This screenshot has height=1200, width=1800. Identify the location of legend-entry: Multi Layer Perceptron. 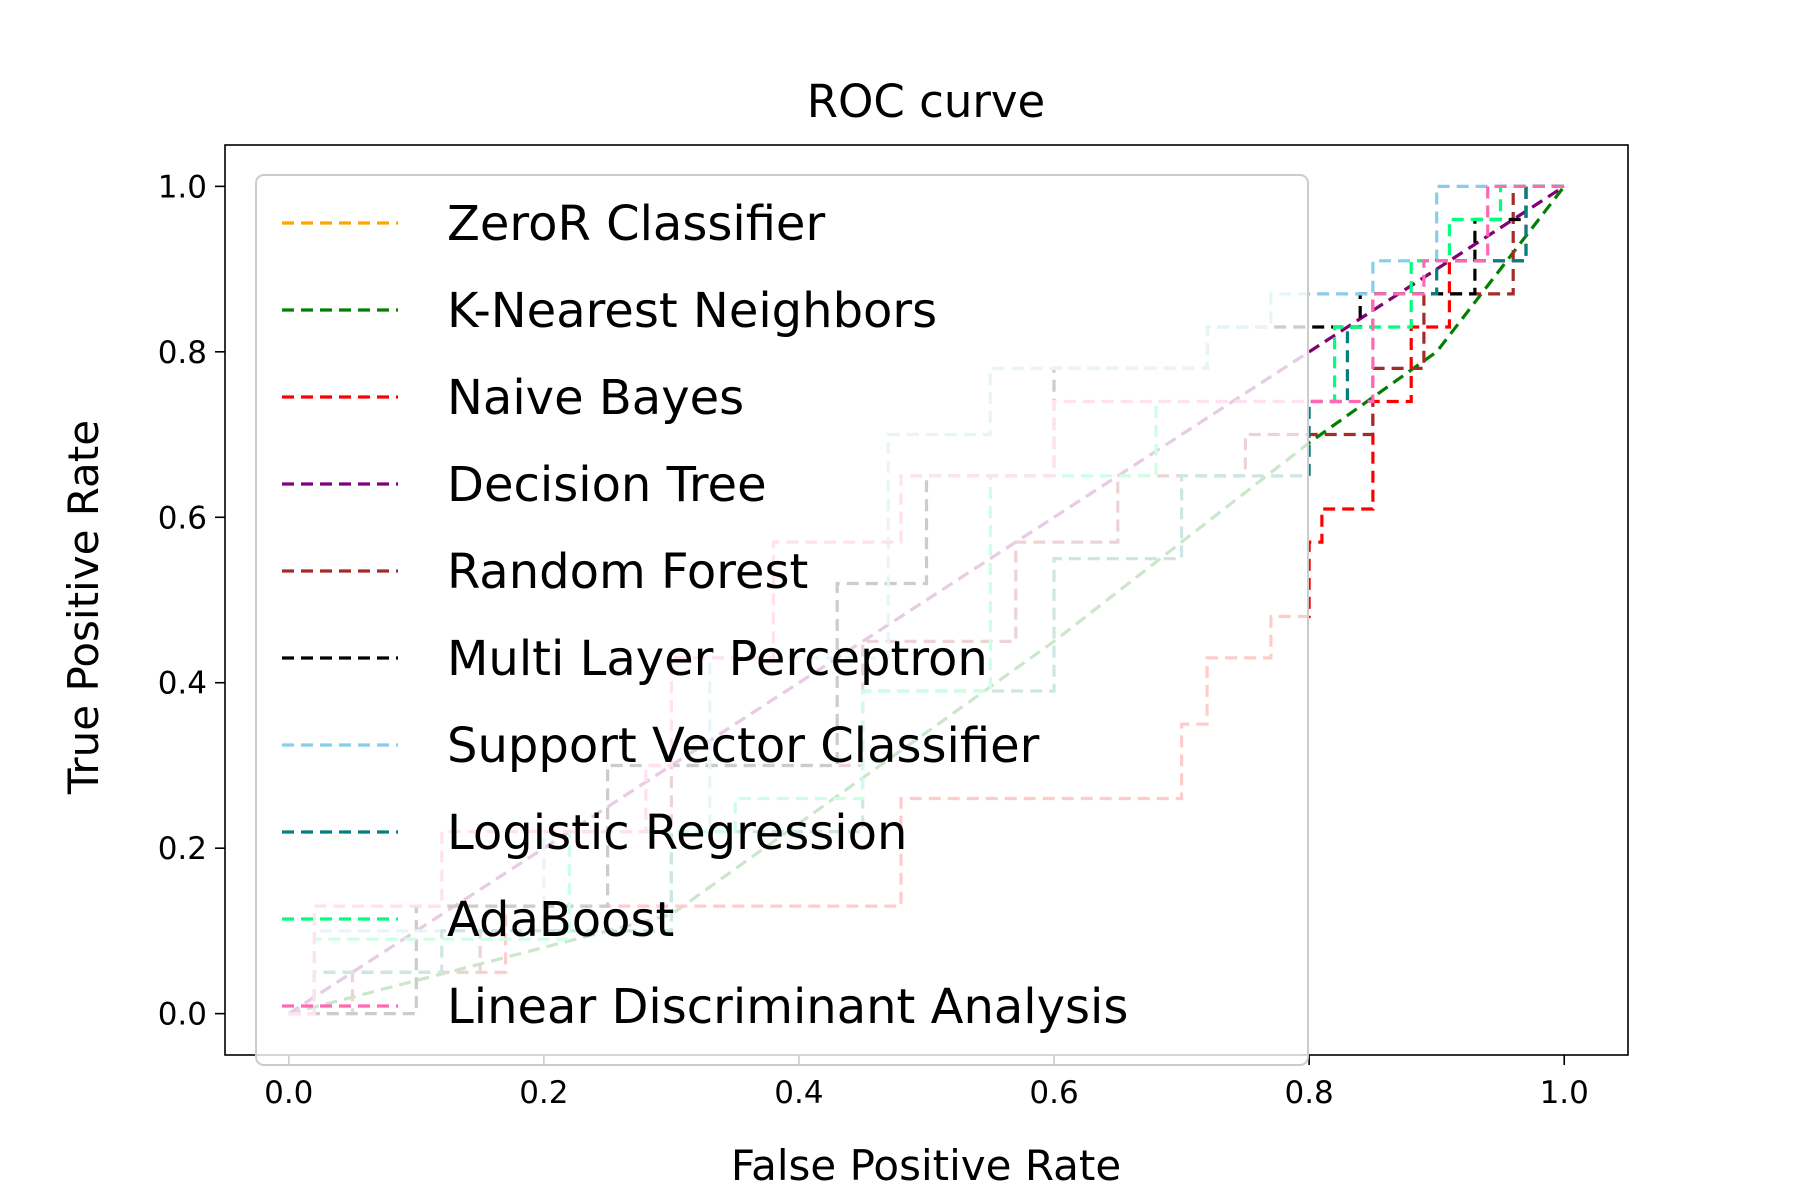
(635, 659).